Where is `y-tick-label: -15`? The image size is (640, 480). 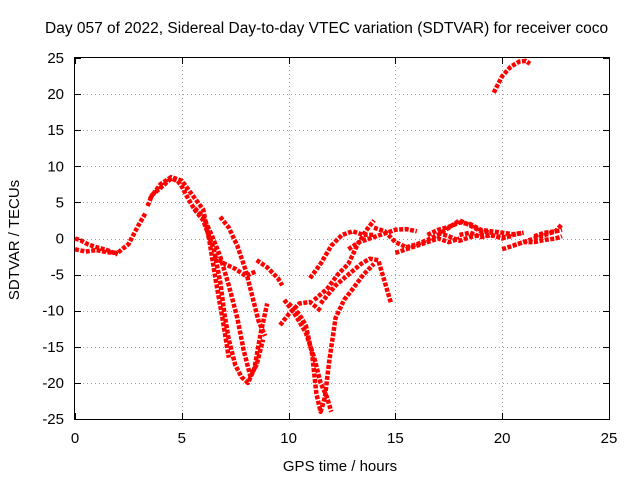
y-tick-label: -15 is located at coordinates (53, 347).